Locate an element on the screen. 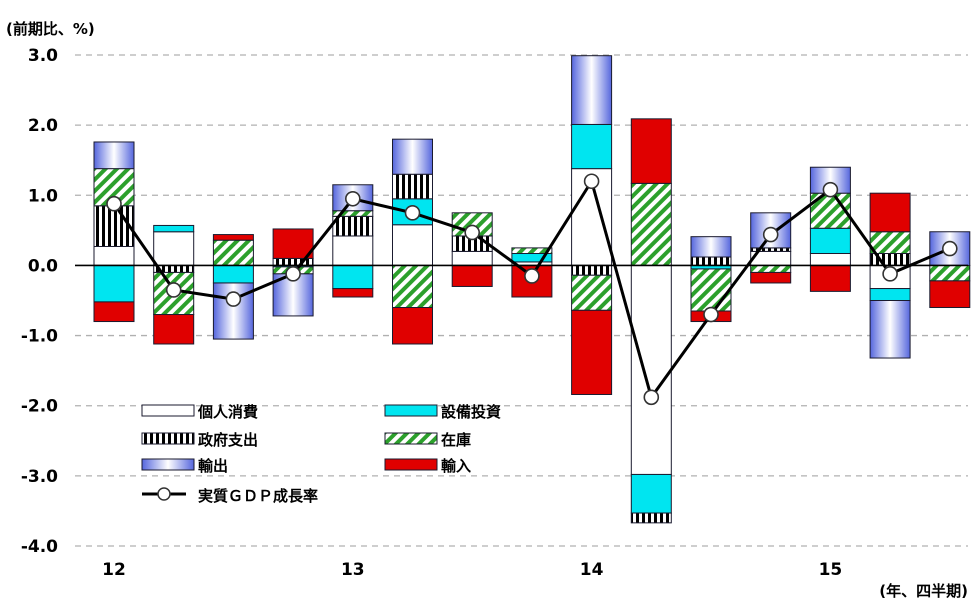  legend-label-exports: 輸出 is located at coordinates (213, 466).